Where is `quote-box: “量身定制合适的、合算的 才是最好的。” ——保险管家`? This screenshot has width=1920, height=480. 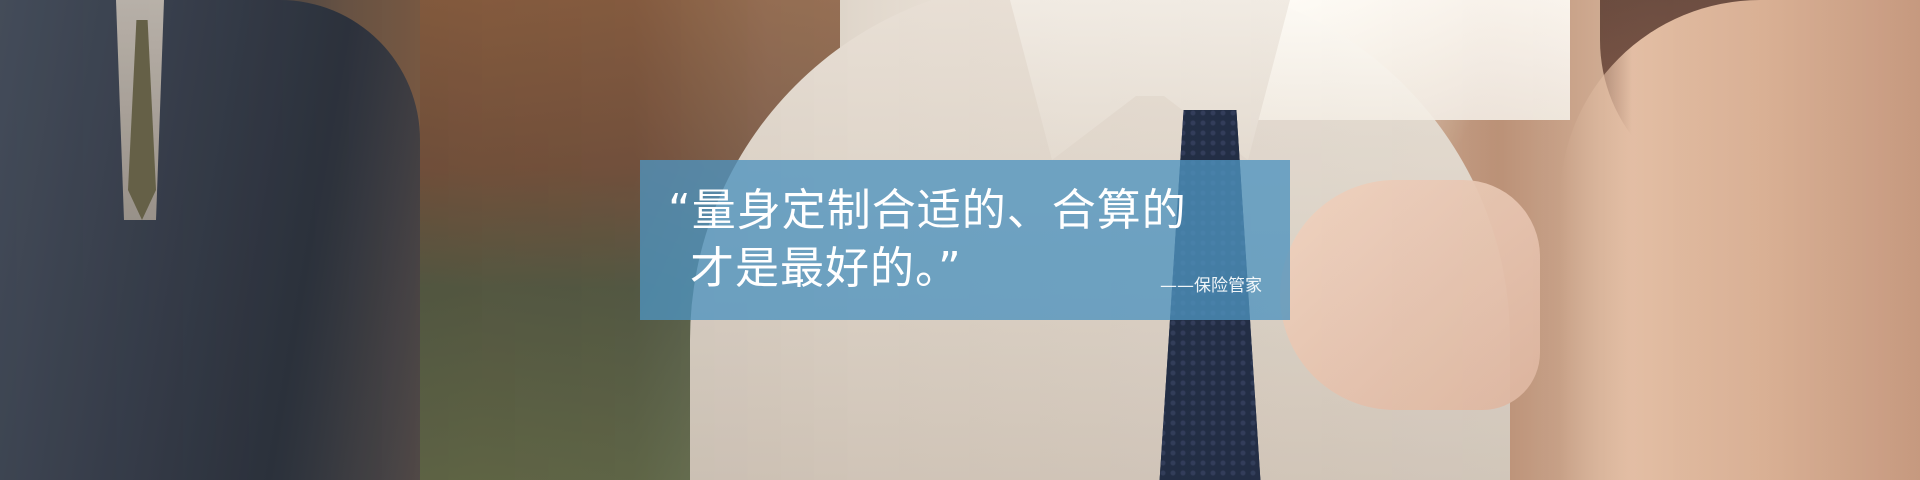
quote-box: “量身定制合适的、合算的 才是最好的。” ——保险管家 is located at coordinates (965, 240).